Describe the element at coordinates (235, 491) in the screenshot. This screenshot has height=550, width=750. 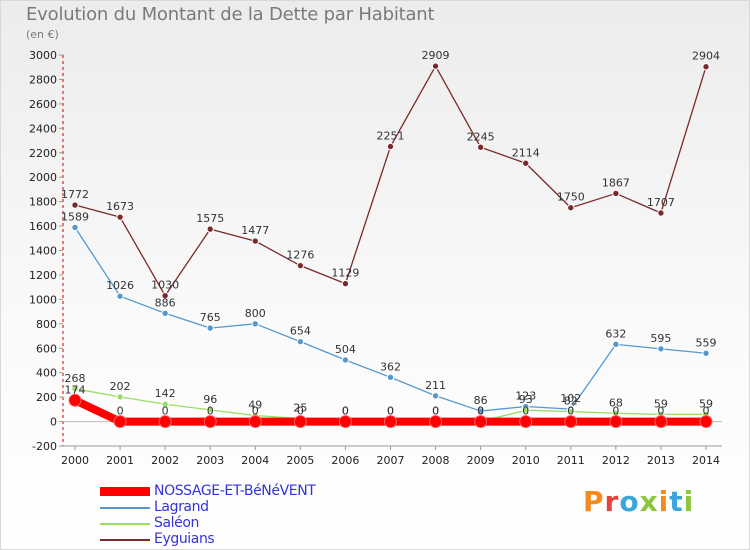
I see `legend-label: NOSSAGE-ET-BéNéVENT` at that location.